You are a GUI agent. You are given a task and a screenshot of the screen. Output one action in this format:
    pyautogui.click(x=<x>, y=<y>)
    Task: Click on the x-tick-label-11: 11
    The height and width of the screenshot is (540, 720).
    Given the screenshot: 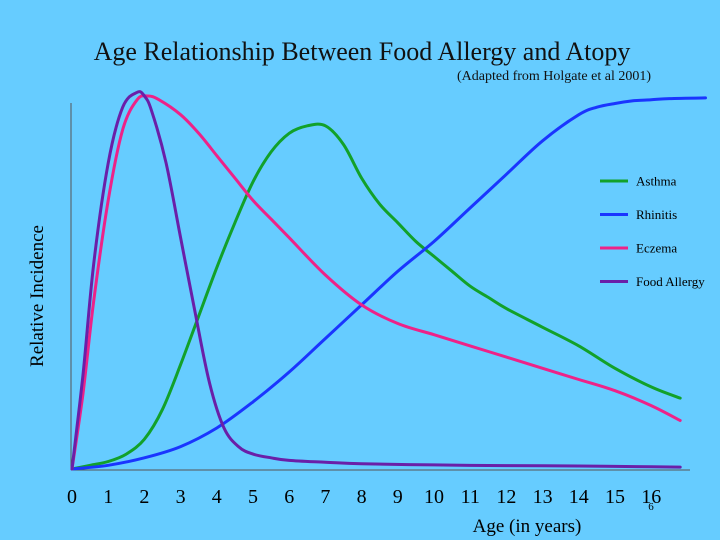 What is the action you would take?
    pyautogui.click(x=470, y=497)
    